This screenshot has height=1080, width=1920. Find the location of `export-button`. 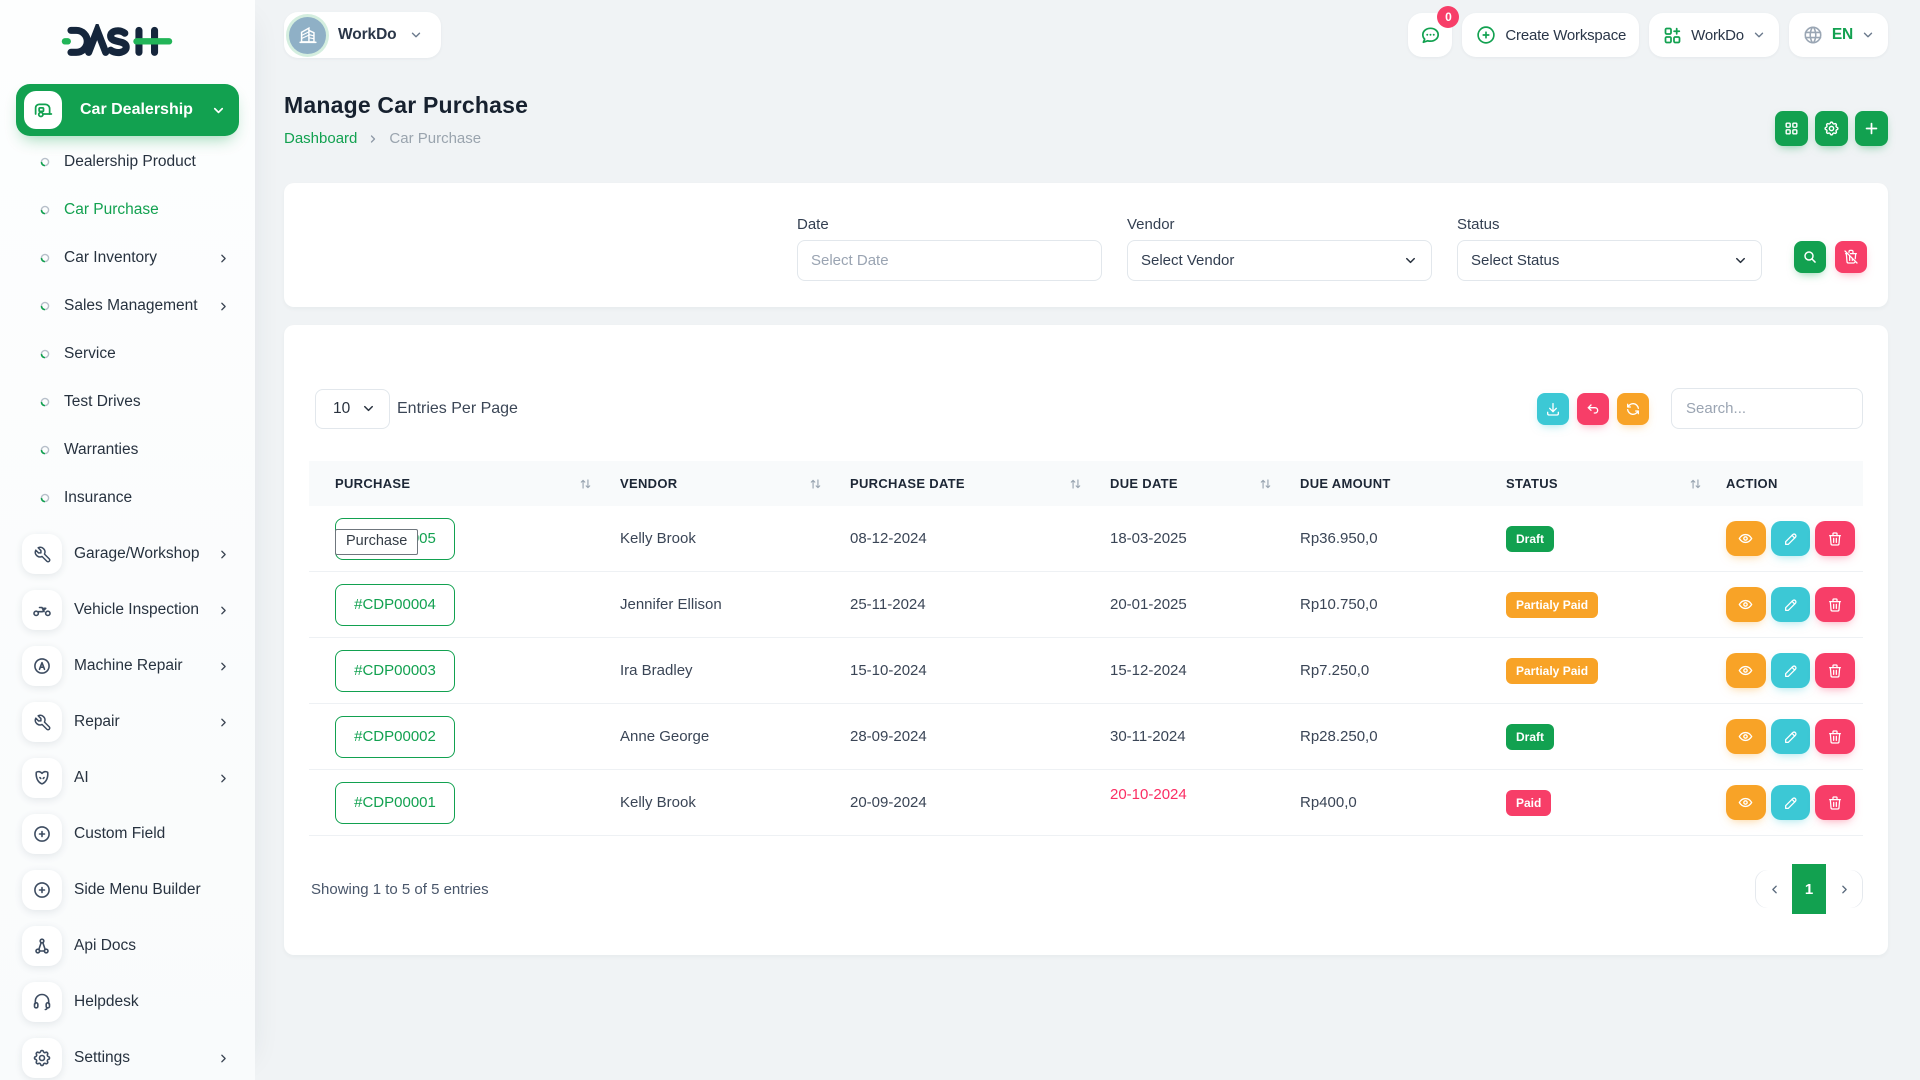

export-button is located at coordinates (1553, 408).